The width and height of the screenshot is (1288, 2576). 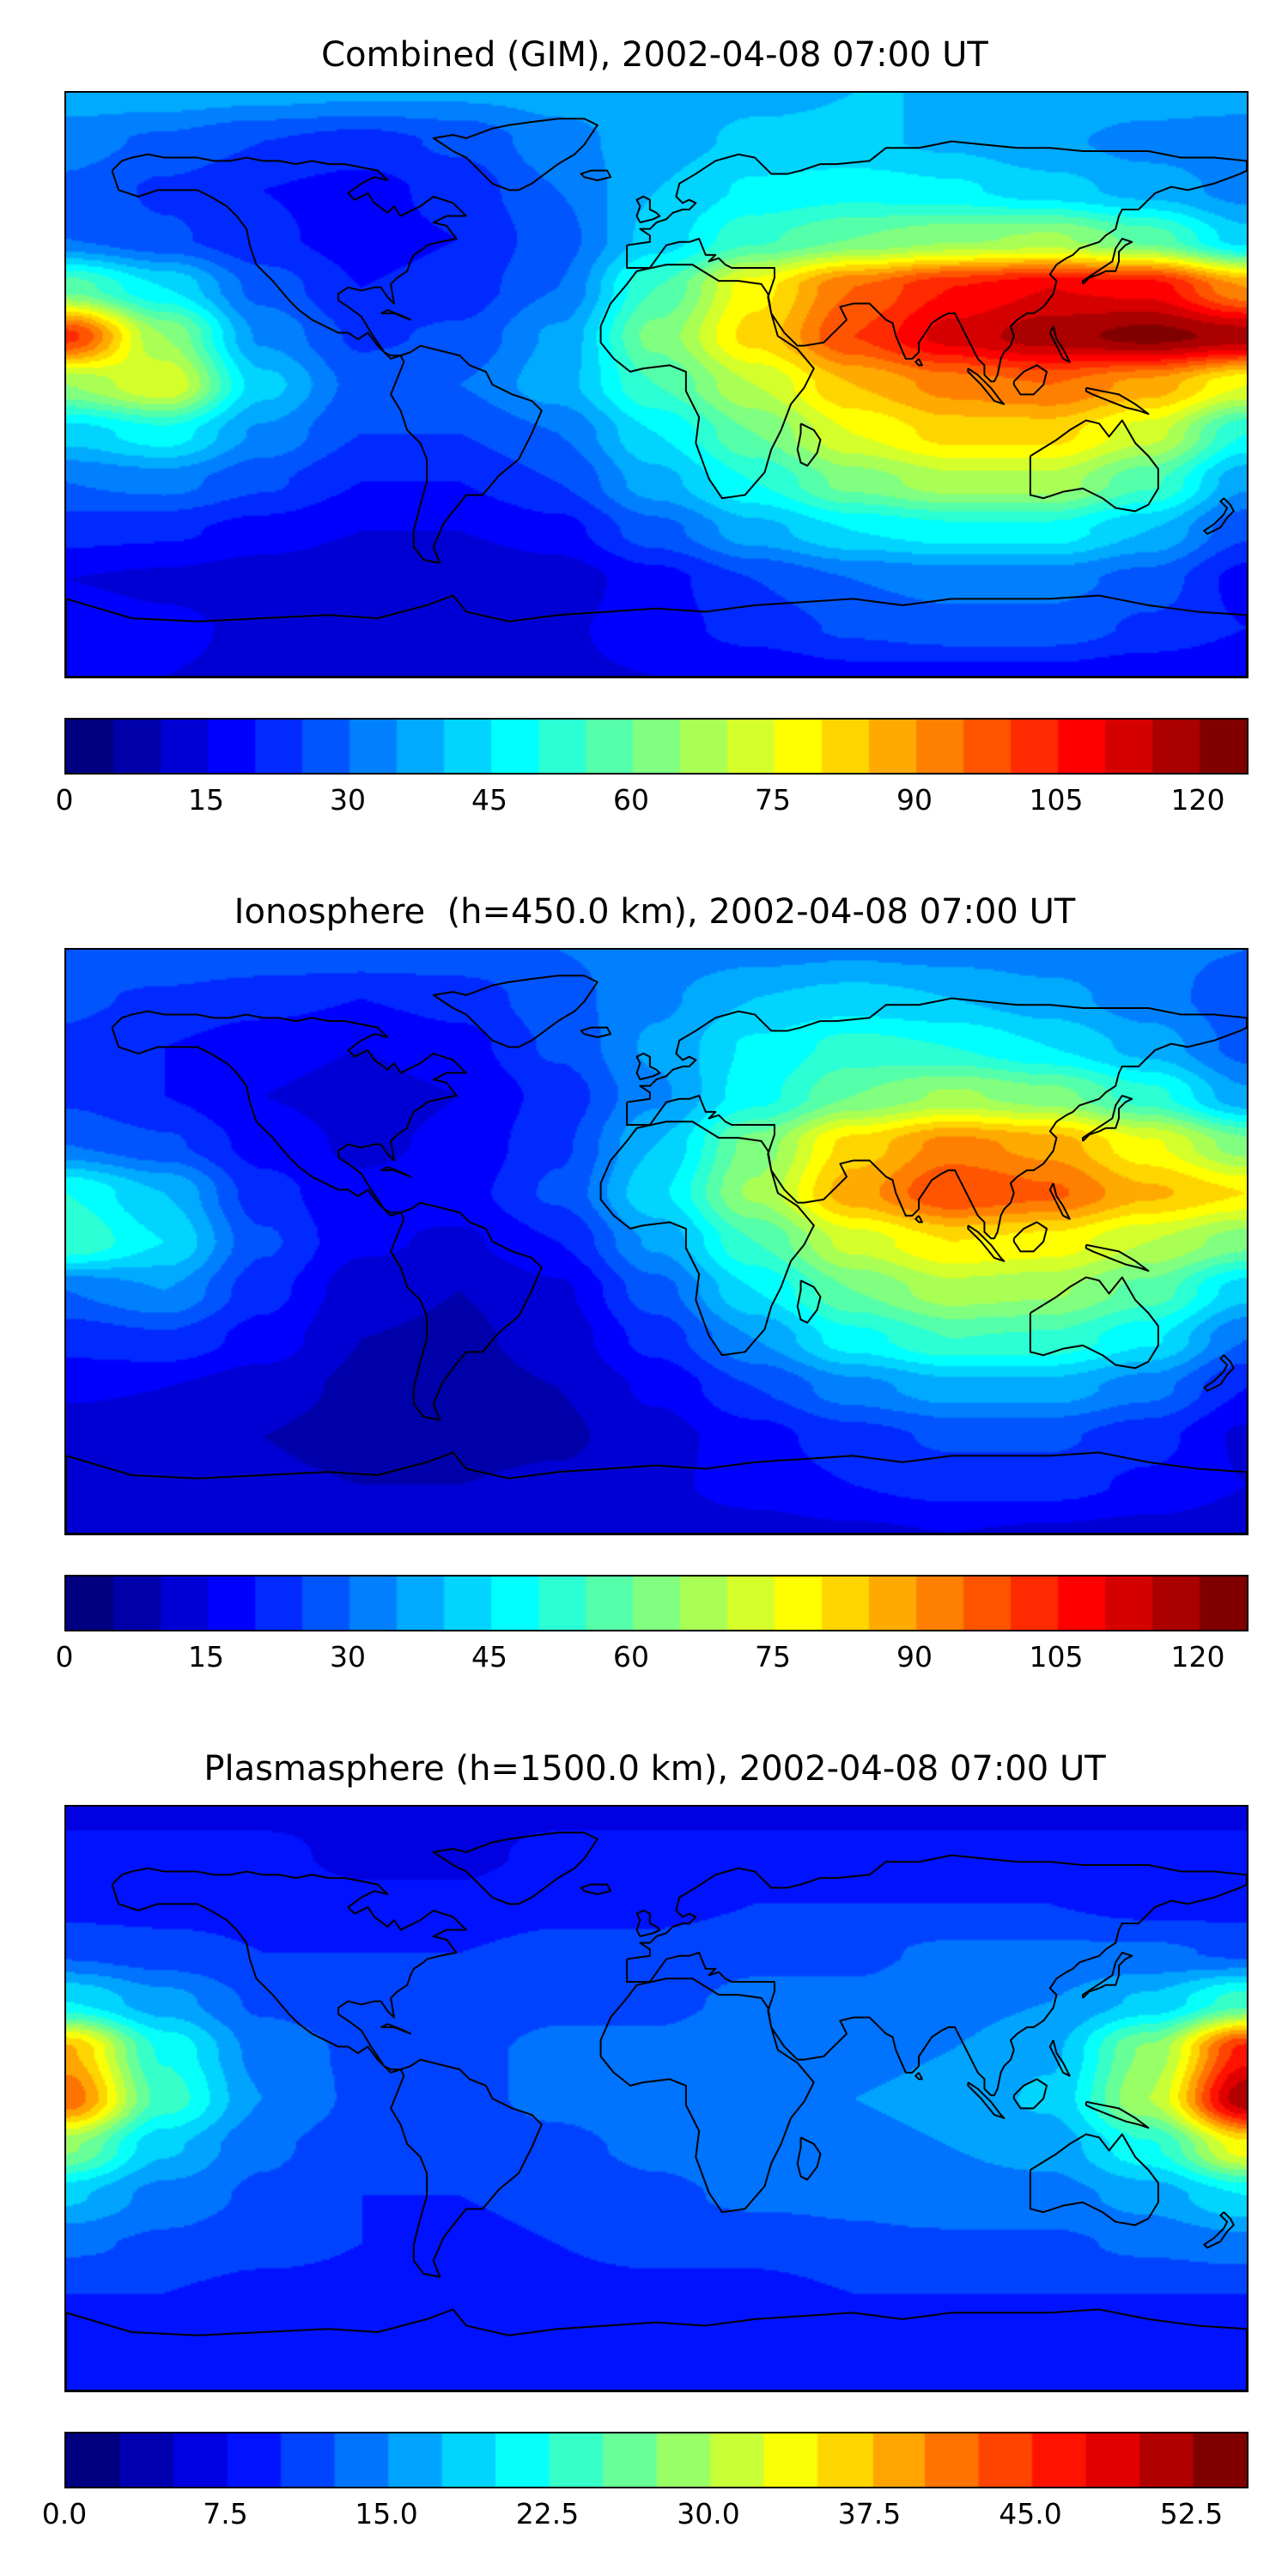 What do you see at coordinates (708, 2514) in the screenshot?
I see `colorbar-tick-label: 30.0` at bounding box center [708, 2514].